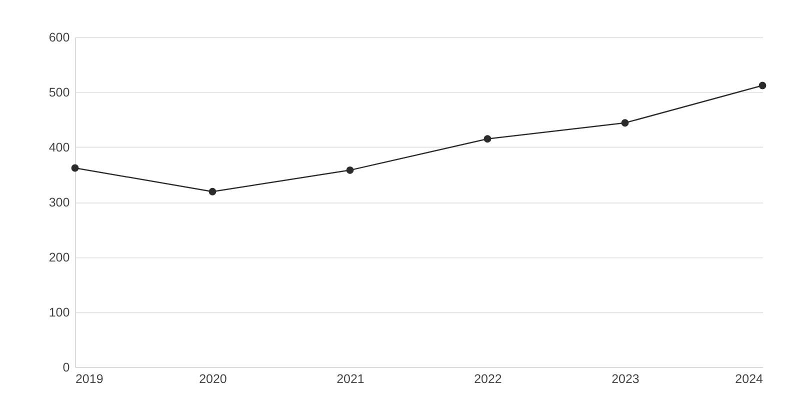 The height and width of the screenshot is (407, 800). Describe the element at coordinates (59, 92) in the screenshot. I see `y-tick-label: 500` at that location.